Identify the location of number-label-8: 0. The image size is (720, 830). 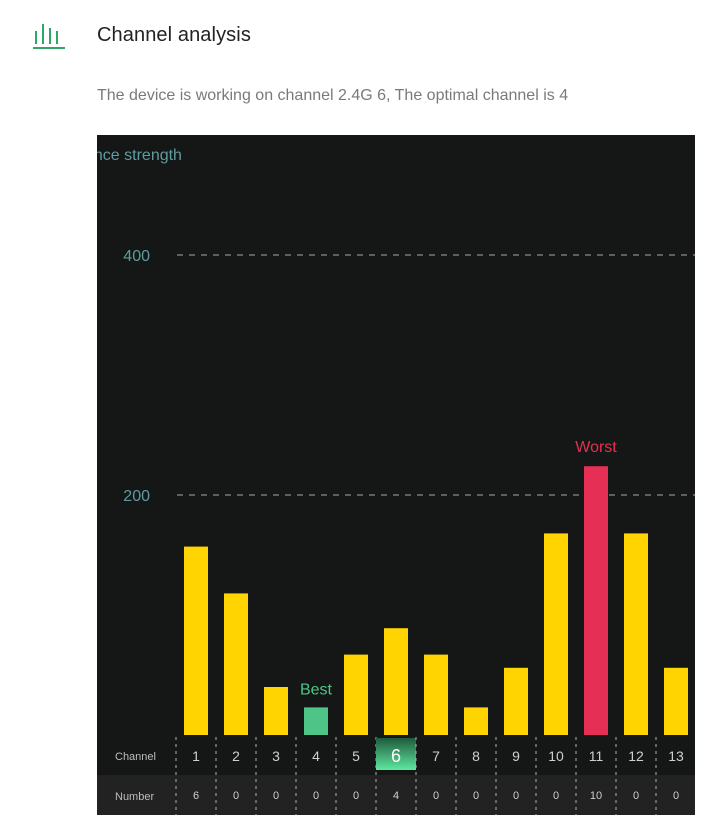
(476, 796).